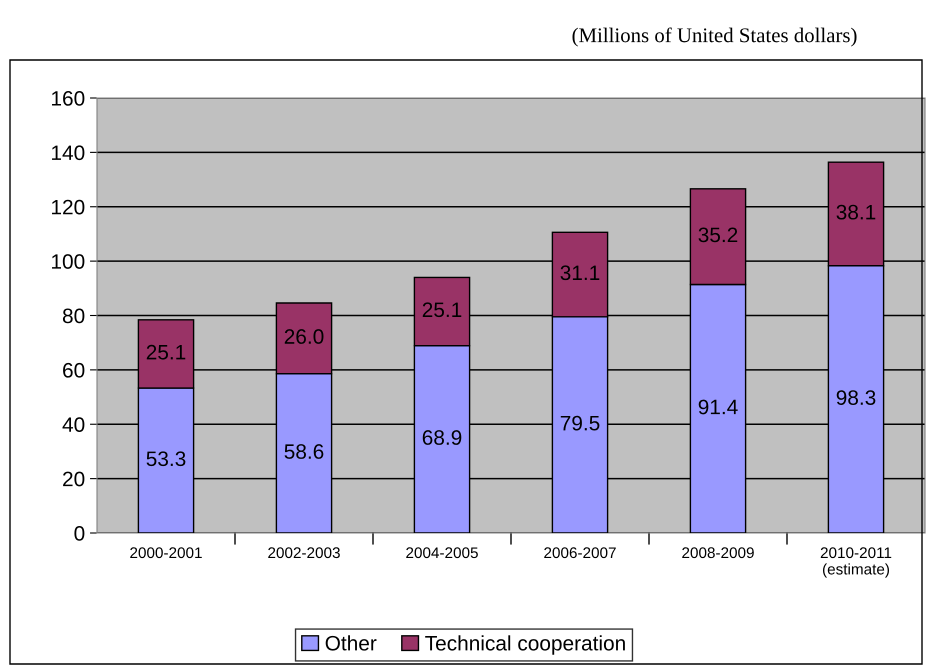  What do you see at coordinates (580, 423) in the screenshot?
I see `data-label: 79.5` at bounding box center [580, 423].